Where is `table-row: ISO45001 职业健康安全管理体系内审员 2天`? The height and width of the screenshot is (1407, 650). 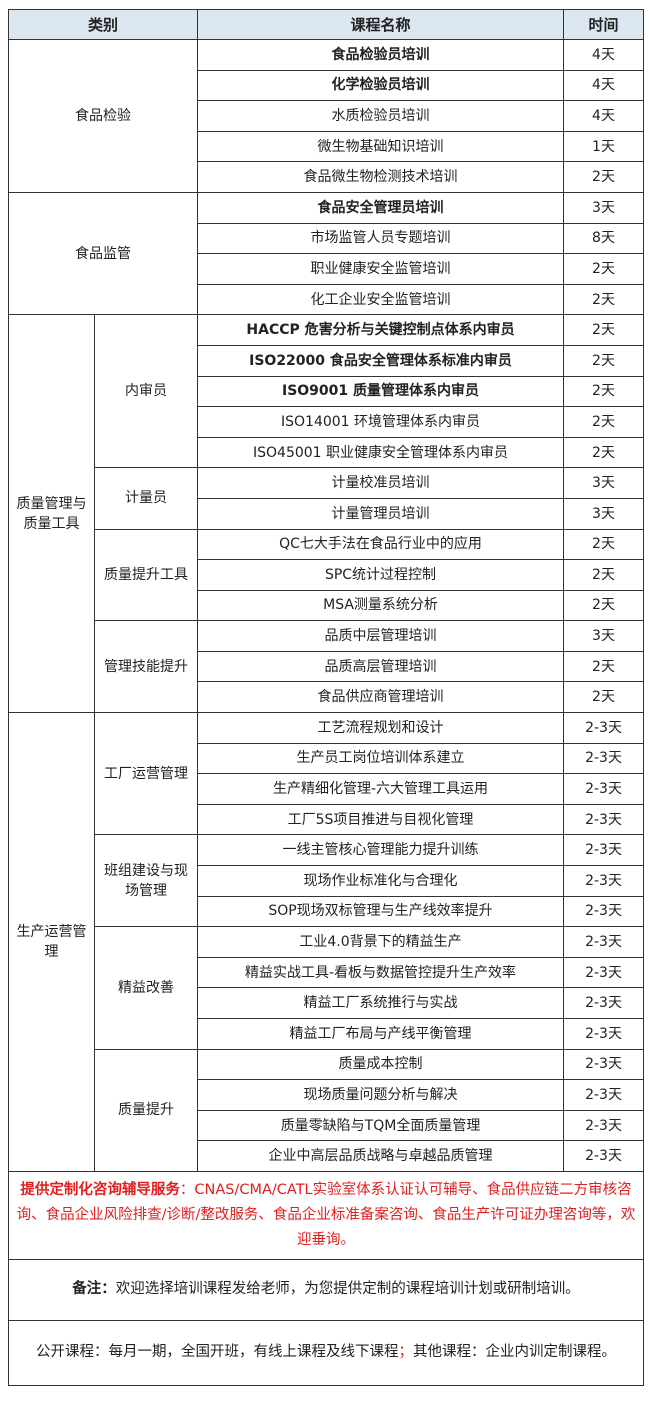
table-row: ISO45001 职业健康安全管理体系内审员 2天 is located at coordinates (327, 452).